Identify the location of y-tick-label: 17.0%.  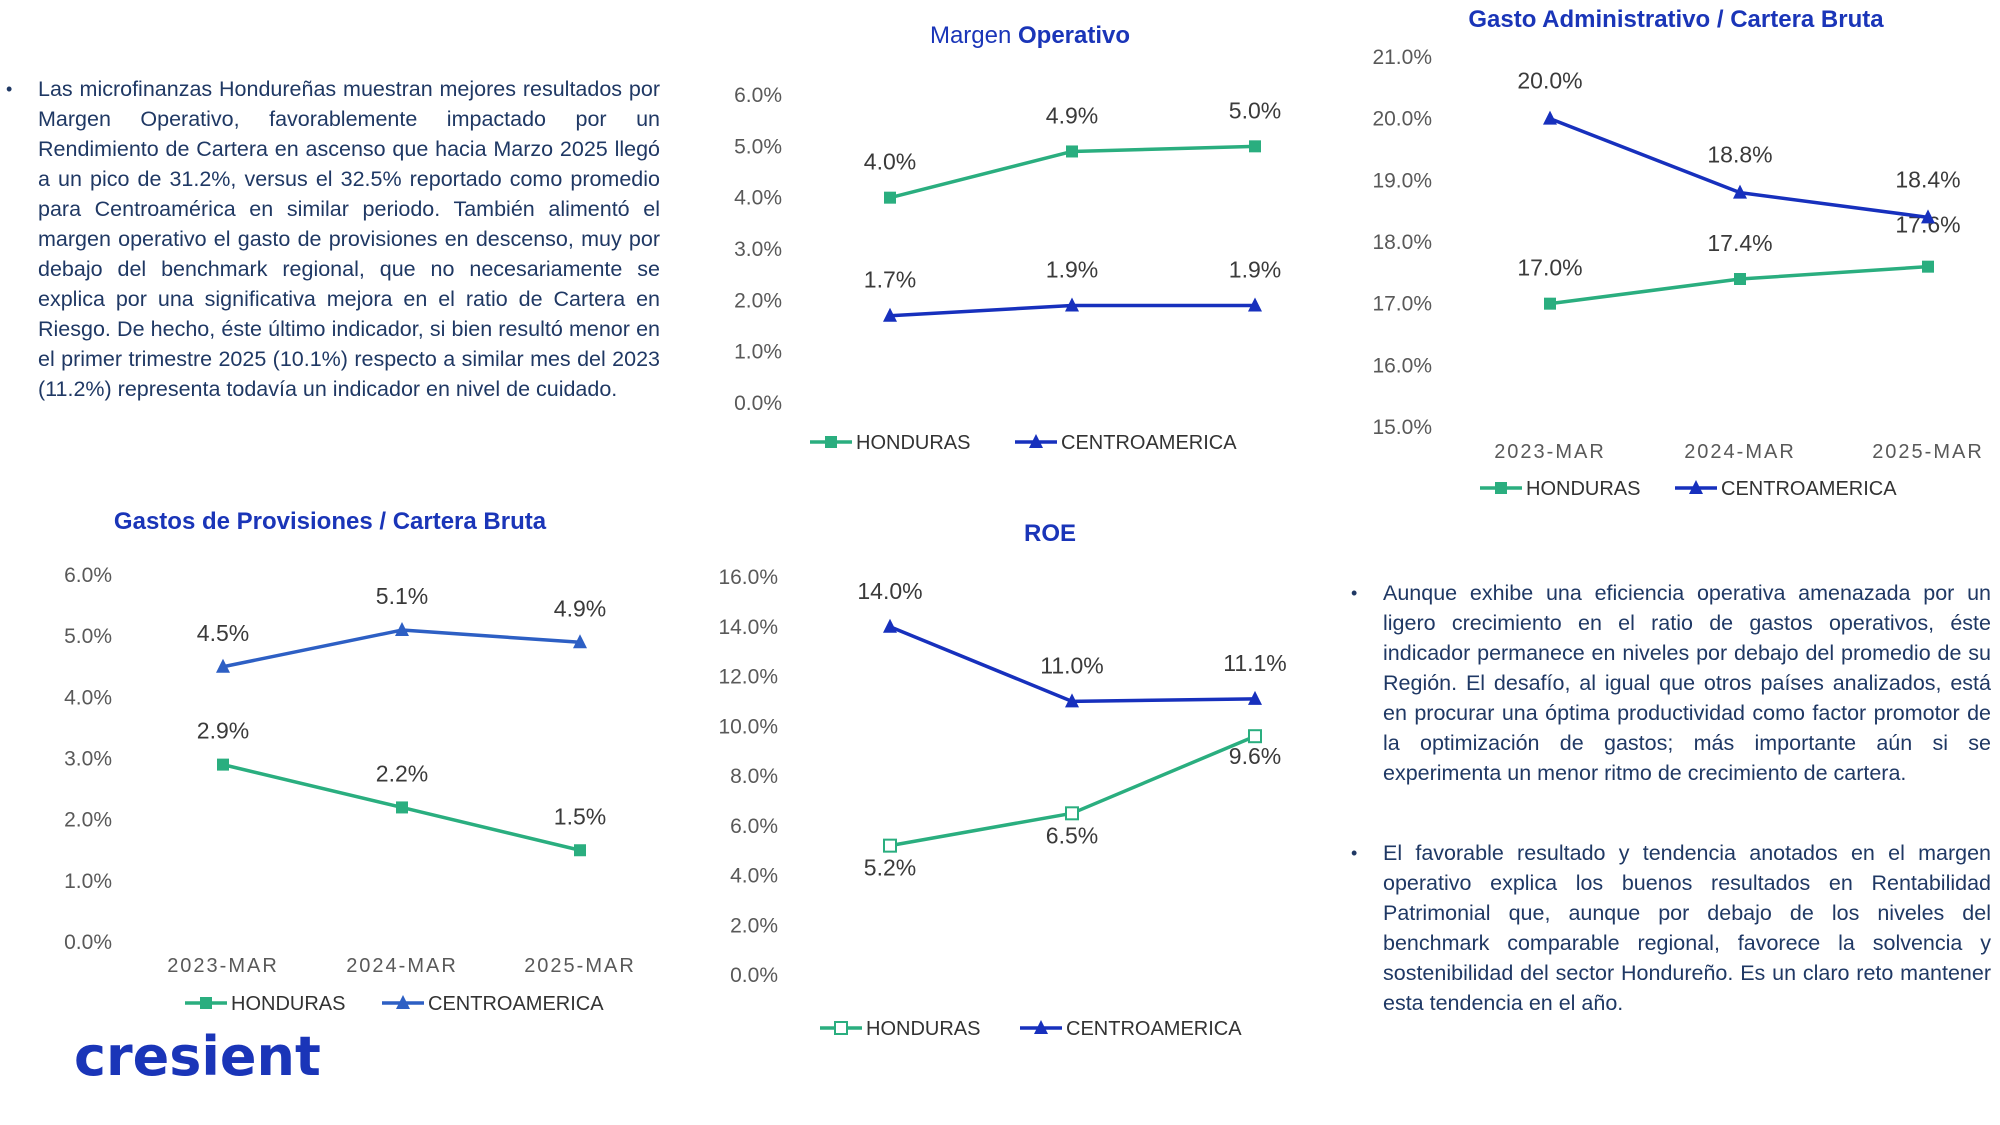
(1402, 304).